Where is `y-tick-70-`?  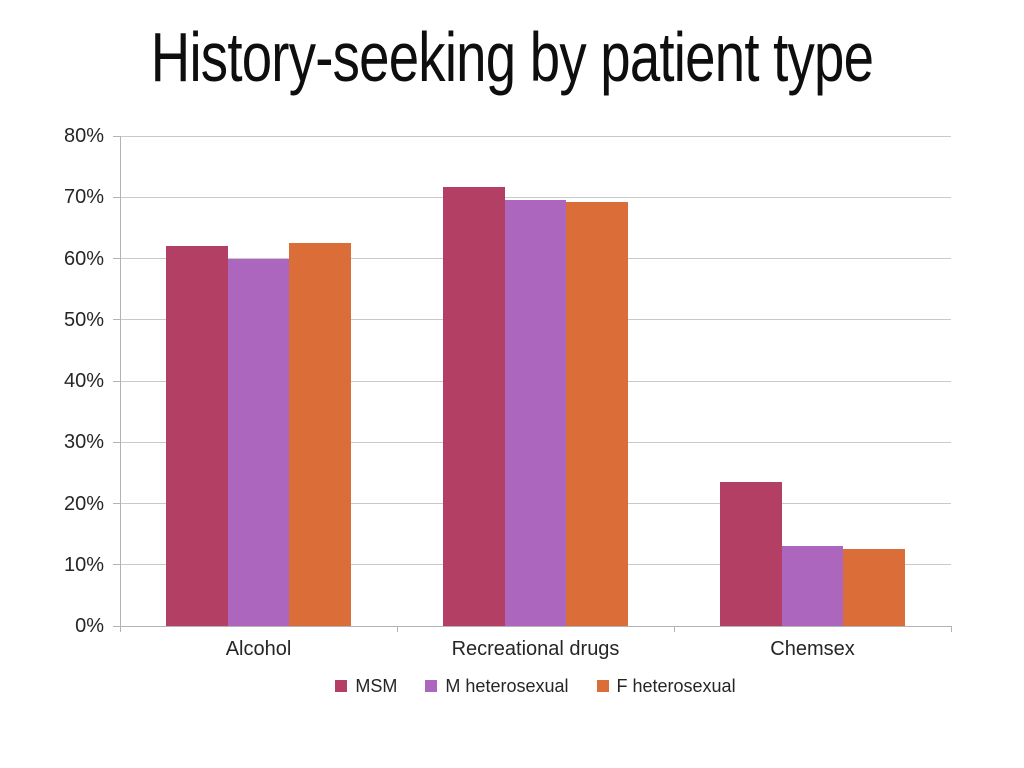 y-tick-70- is located at coordinates (116, 197).